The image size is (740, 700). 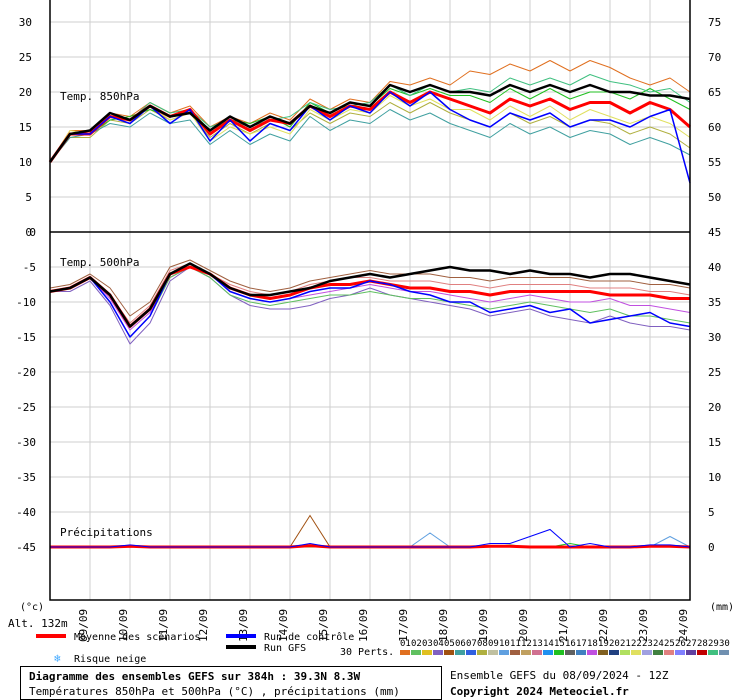 I want to click on pert-code-label: 18, so click(x=592, y=644).